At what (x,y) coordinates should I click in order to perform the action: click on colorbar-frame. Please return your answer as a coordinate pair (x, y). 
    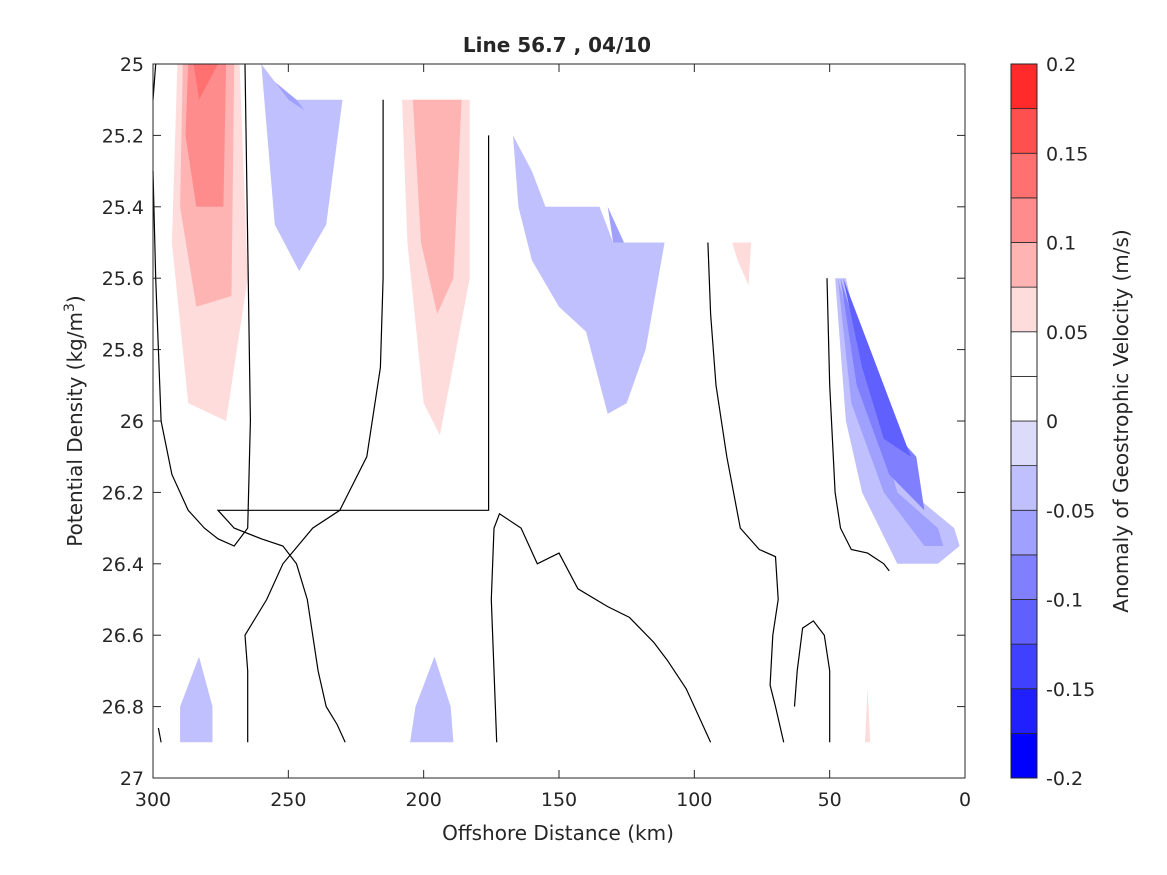
    Looking at the image, I should click on (1024, 421).